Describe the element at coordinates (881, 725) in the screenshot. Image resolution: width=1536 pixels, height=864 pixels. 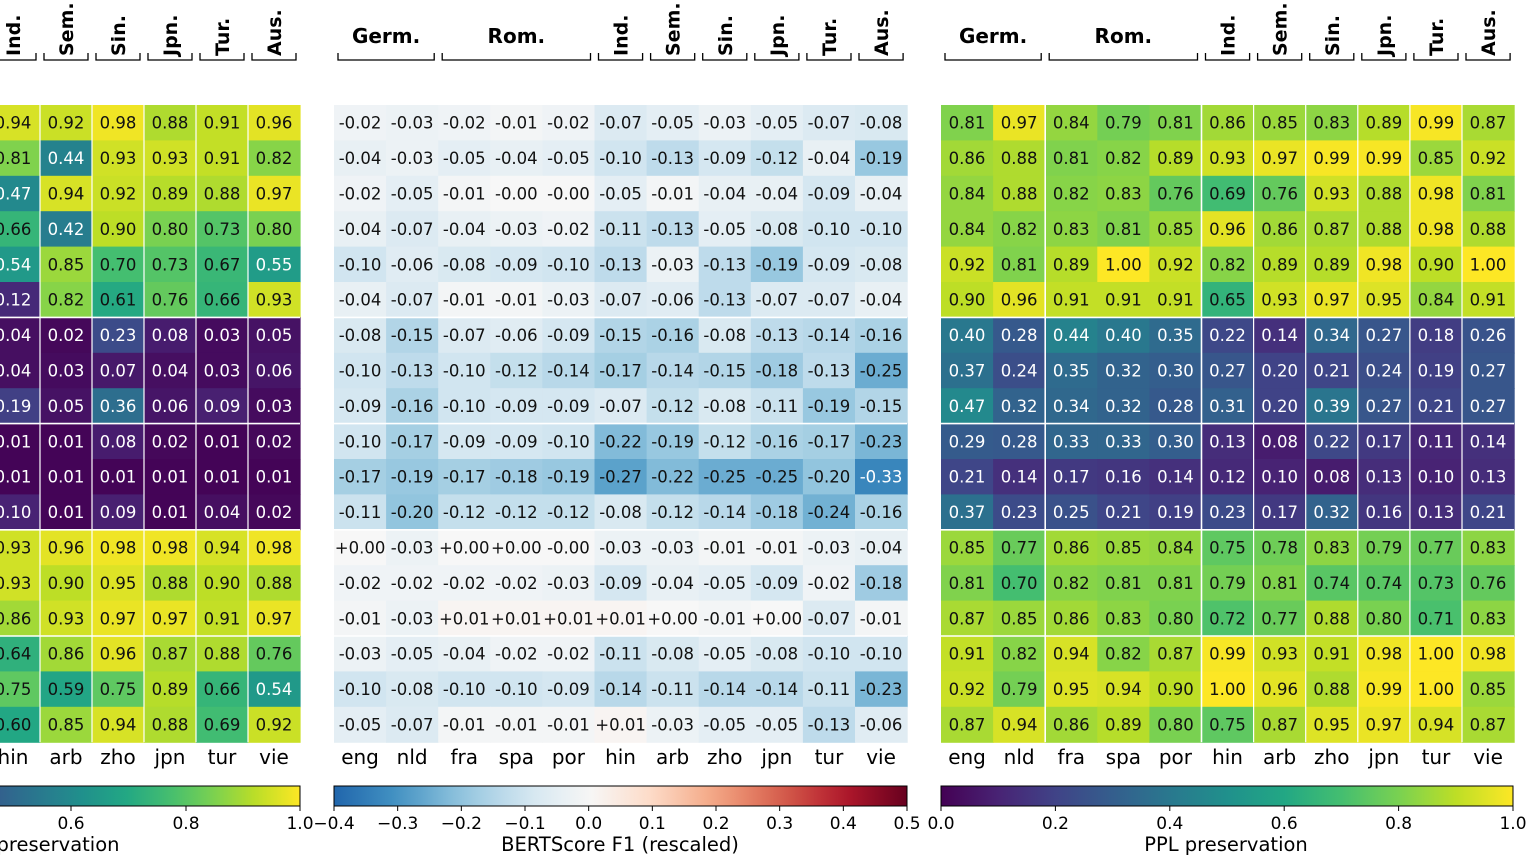
I see `cell-value: -0.06` at that location.